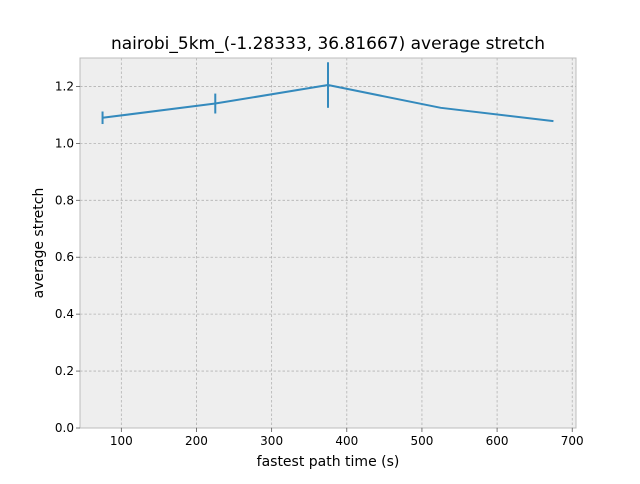  Describe the element at coordinates (64, 314) in the screenshot. I see `y-tick-label: 0.4` at that location.